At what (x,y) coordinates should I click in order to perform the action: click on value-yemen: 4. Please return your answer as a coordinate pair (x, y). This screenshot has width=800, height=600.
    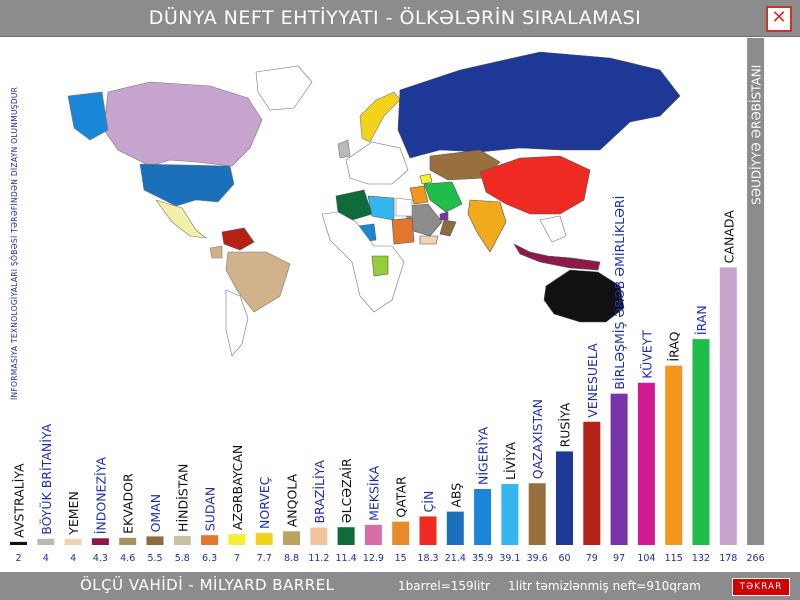
    Looking at the image, I should click on (73, 558).